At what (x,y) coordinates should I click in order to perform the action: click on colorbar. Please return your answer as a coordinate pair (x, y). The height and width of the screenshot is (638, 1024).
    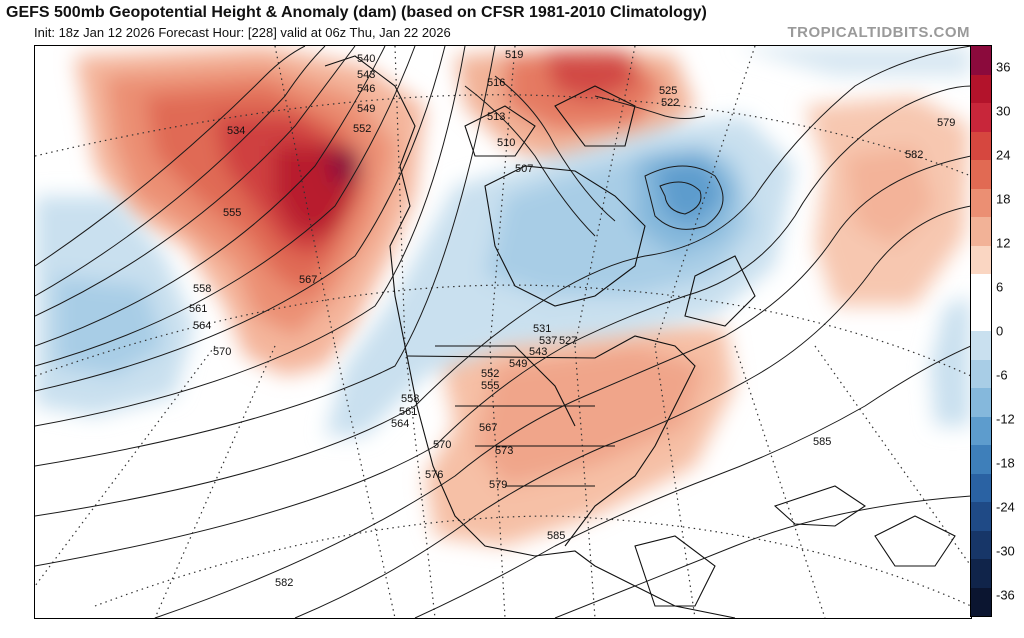
    Looking at the image, I should click on (981, 331).